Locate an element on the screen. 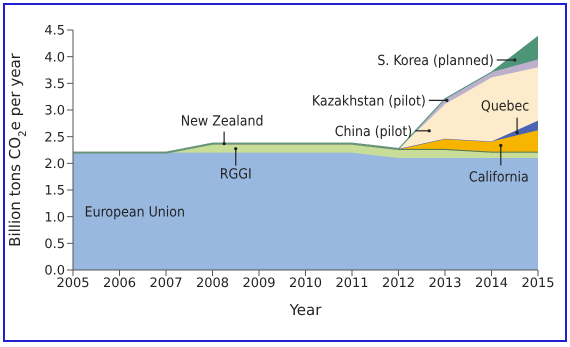  y-tick-label: 4.5 is located at coordinates (54, 31).